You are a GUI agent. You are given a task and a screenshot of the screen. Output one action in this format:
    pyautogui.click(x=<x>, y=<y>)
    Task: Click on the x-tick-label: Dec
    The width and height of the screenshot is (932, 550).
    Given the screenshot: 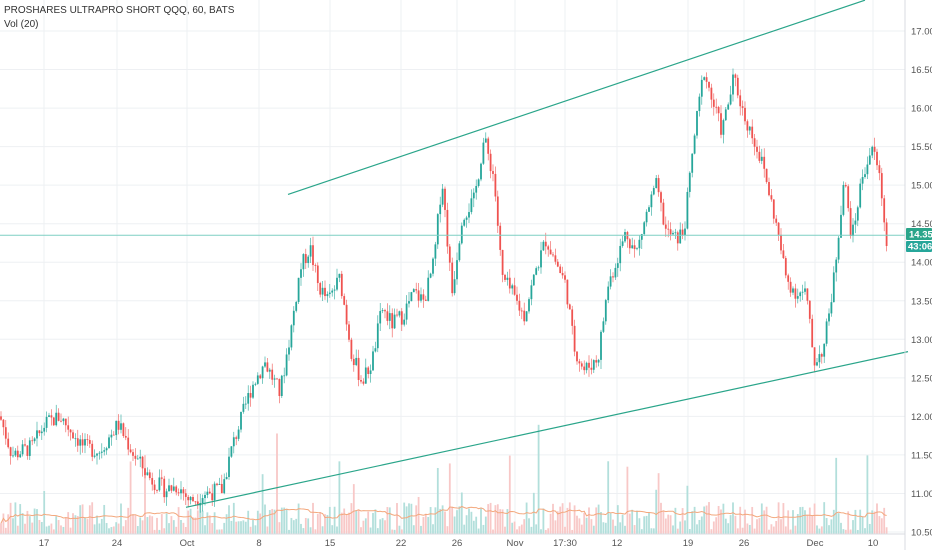 What is the action you would take?
    pyautogui.click(x=815, y=543)
    